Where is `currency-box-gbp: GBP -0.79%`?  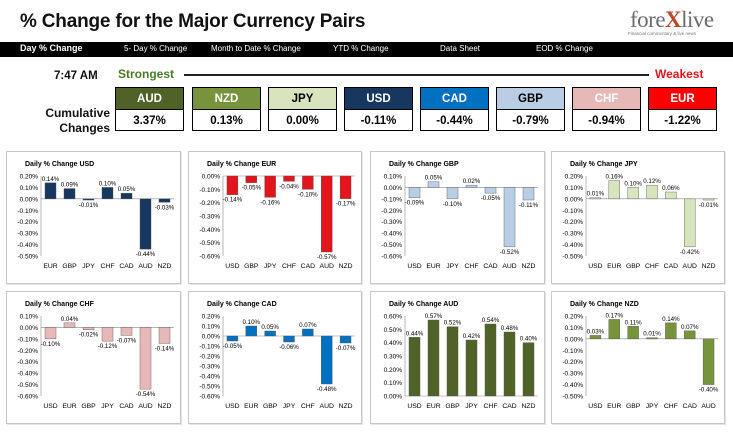
currency-box-gbp: GBP -0.79% is located at coordinates (530, 109).